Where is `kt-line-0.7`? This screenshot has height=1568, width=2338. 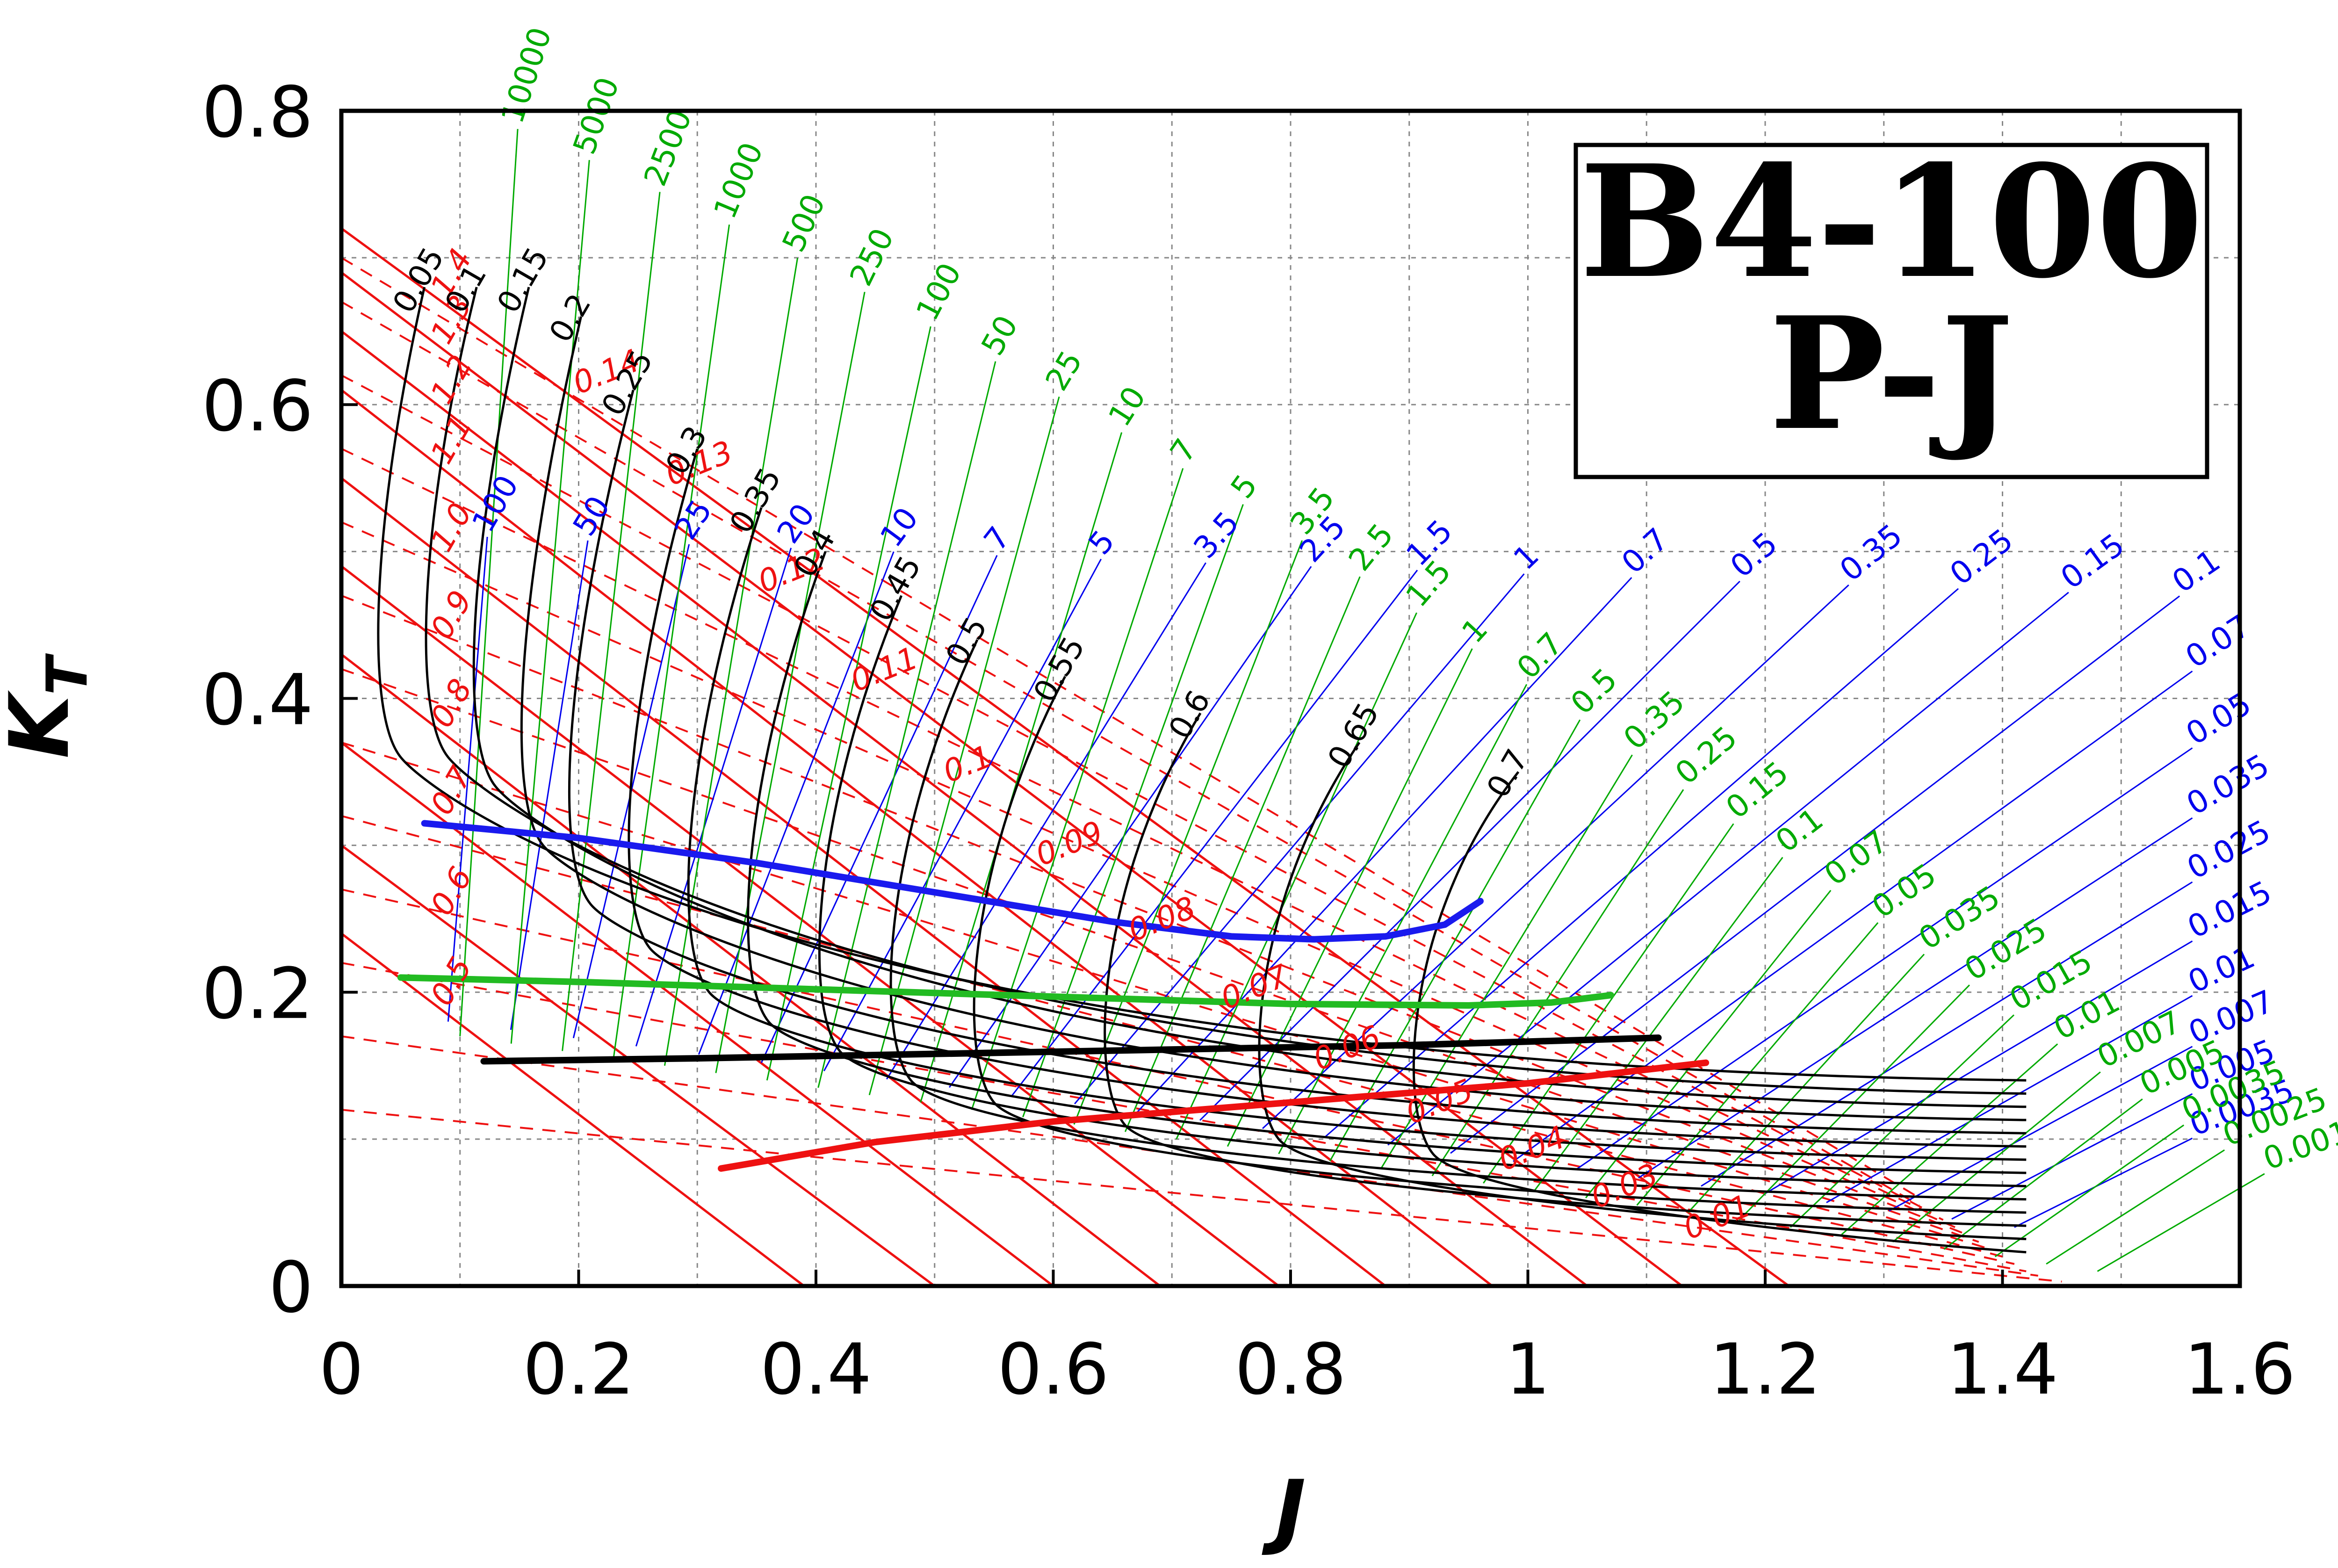 kt-line-0.7 is located at coordinates (697, 1014).